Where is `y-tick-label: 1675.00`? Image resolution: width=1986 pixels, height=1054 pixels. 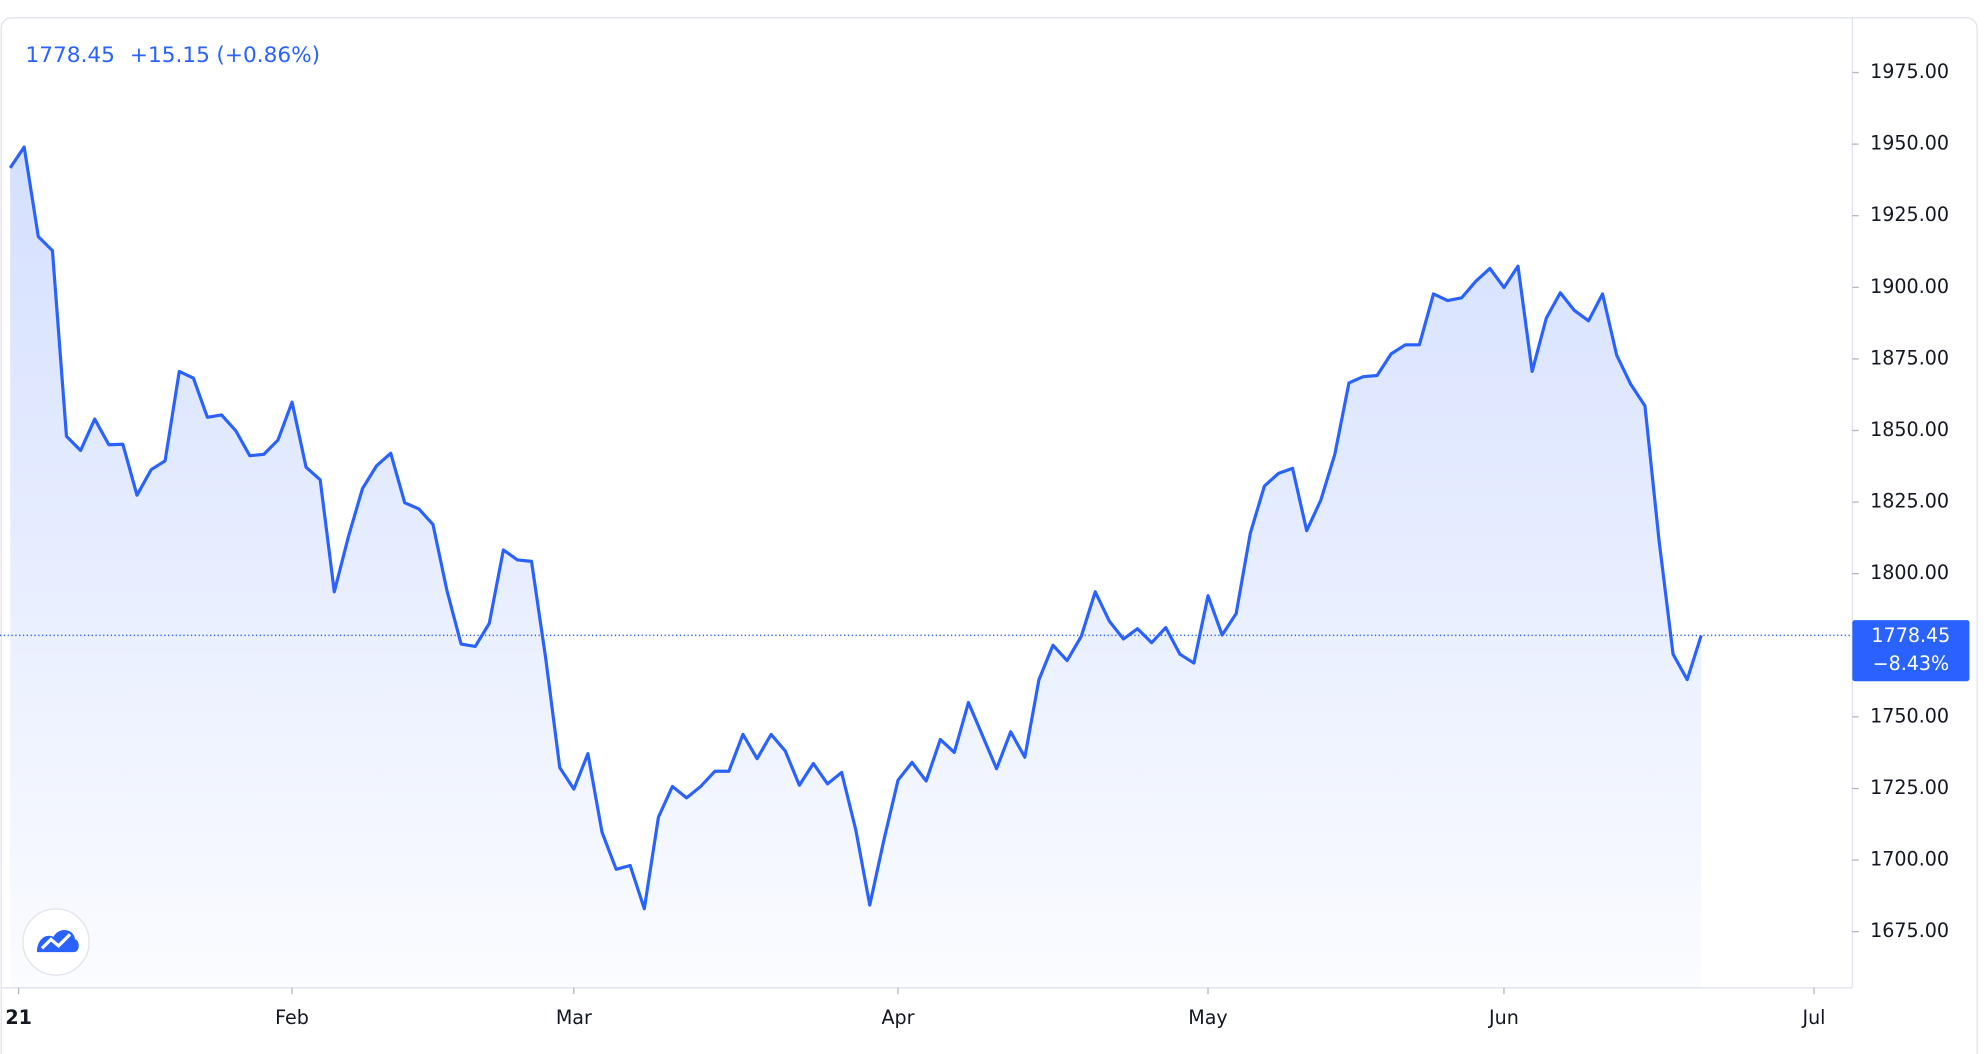 y-tick-label: 1675.00 is located at coordinates (1909, 930).